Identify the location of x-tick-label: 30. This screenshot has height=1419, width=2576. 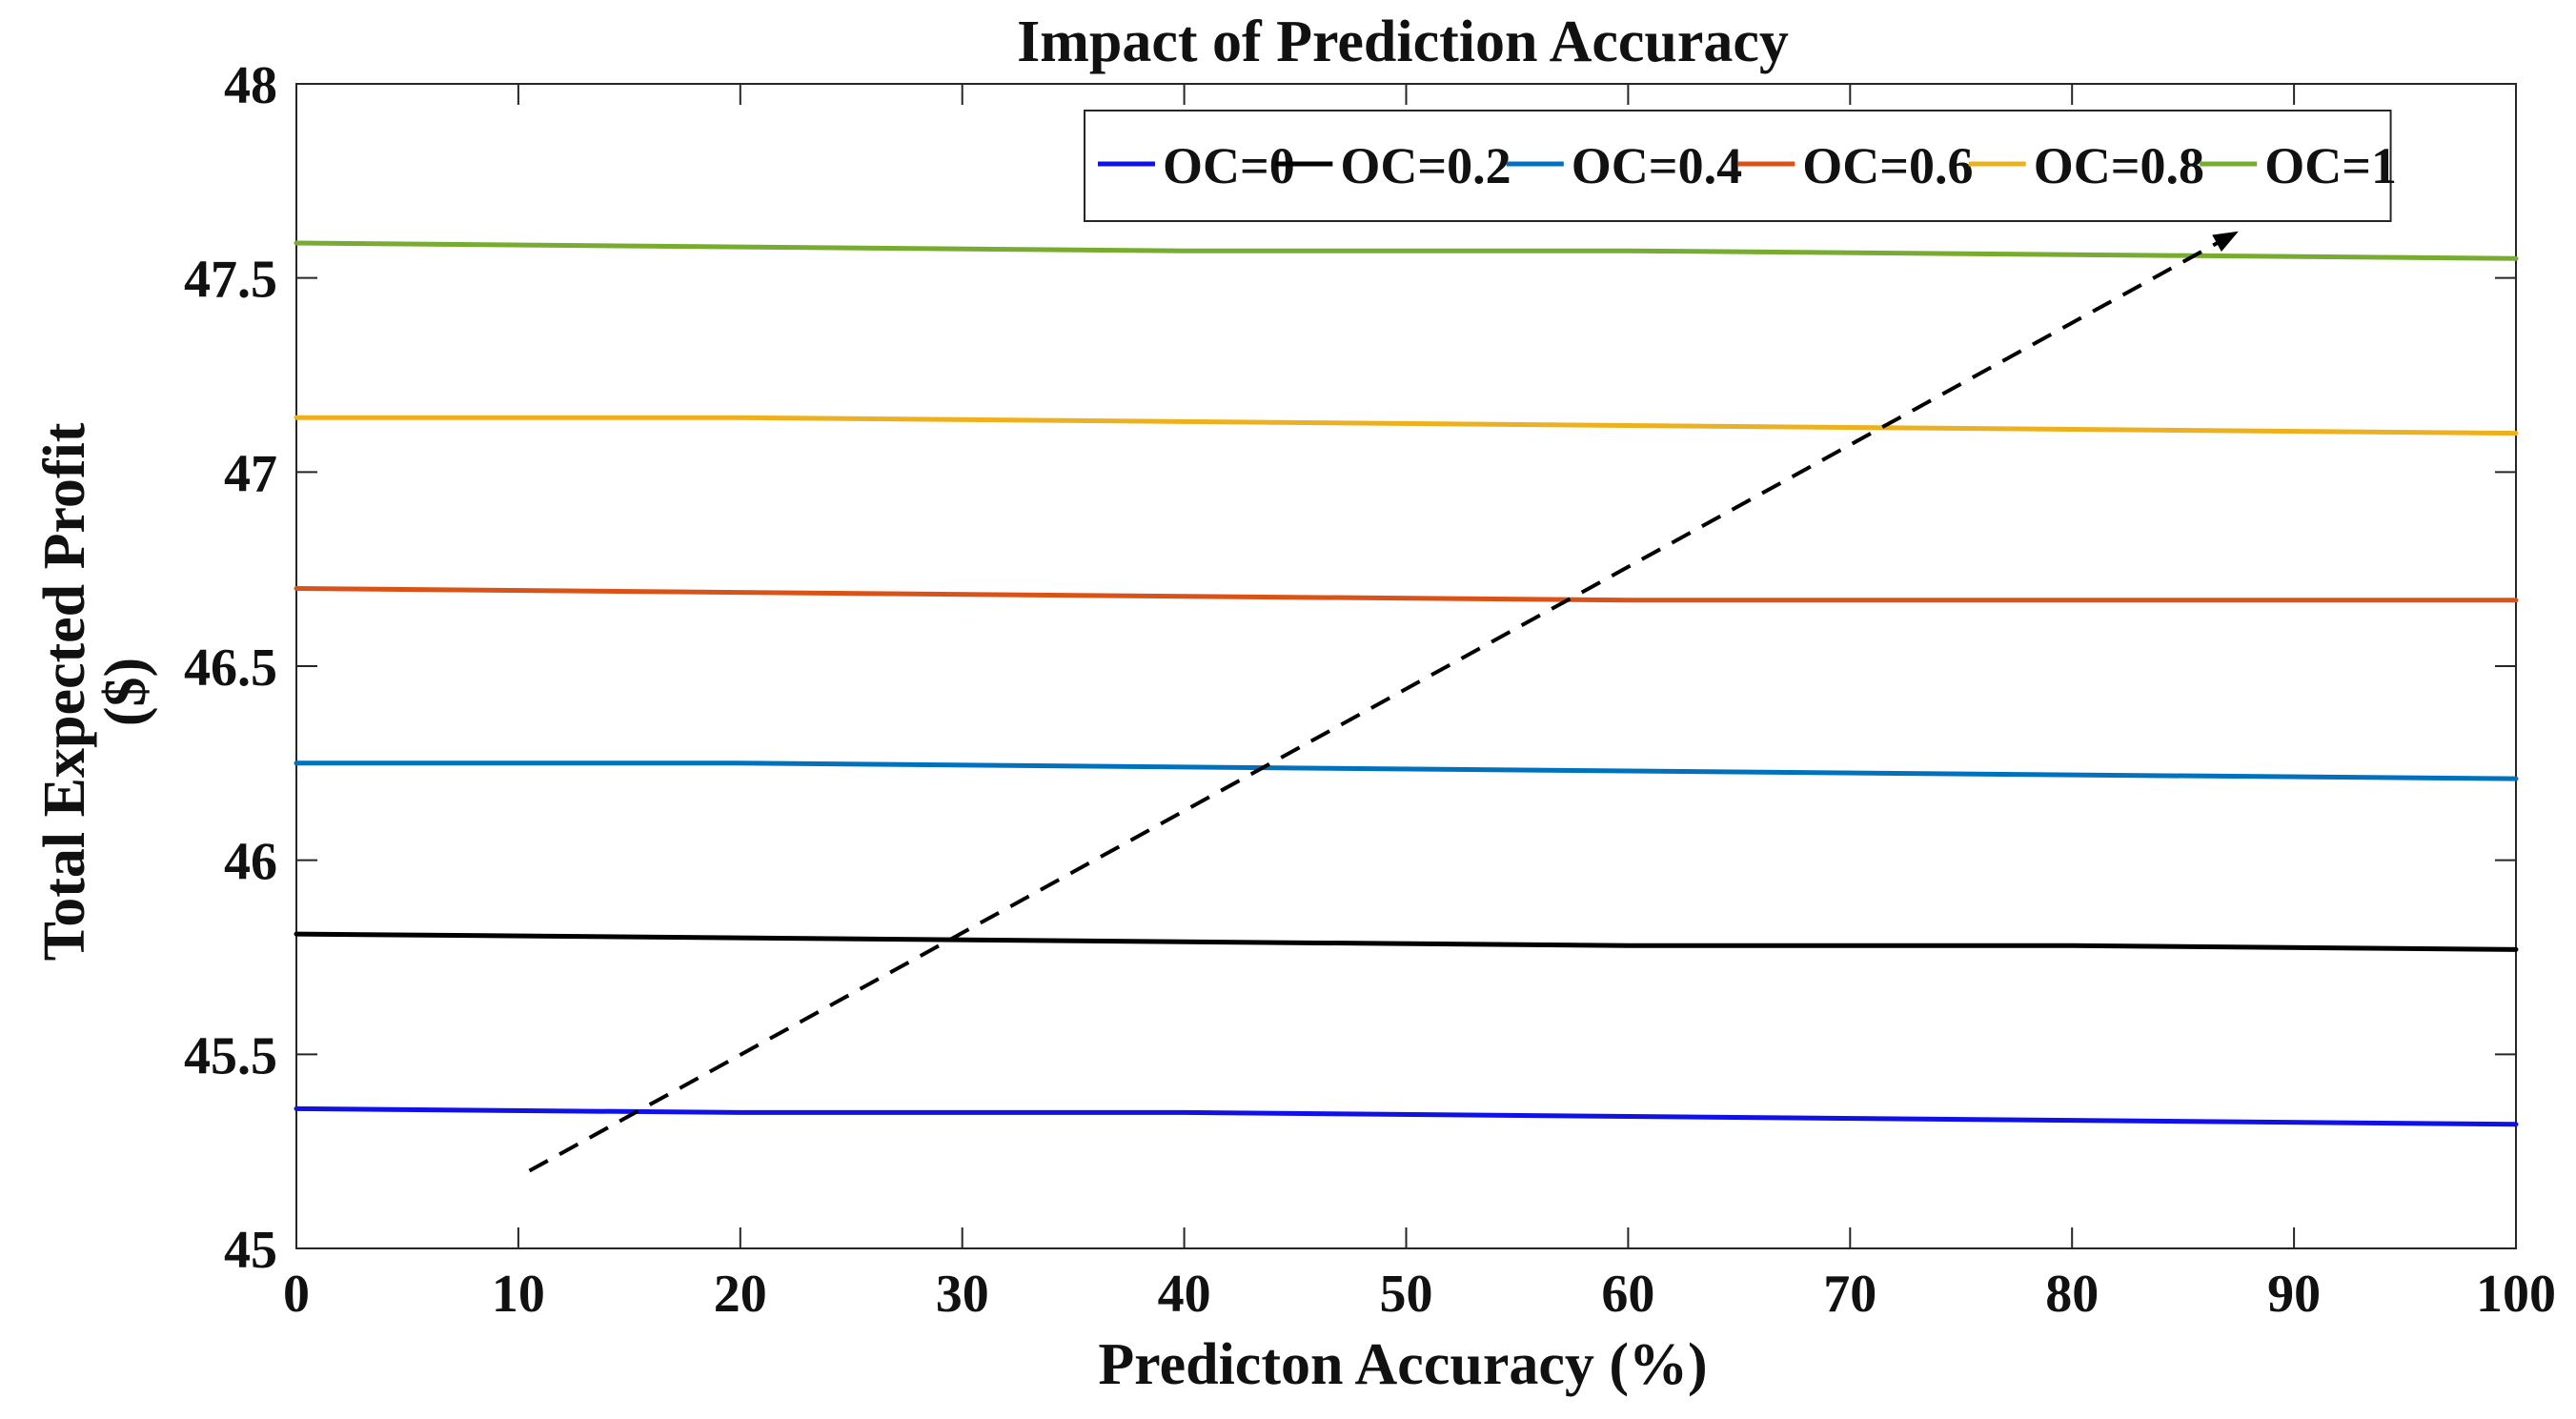
(962, 1294).